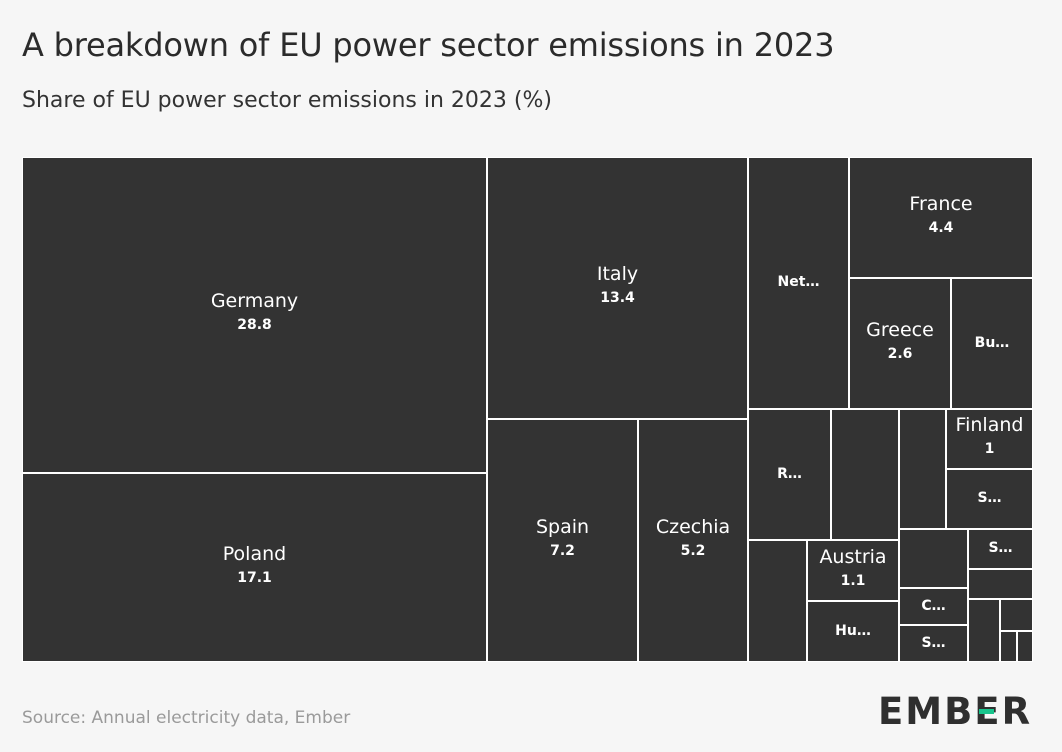 The width and height of the screenshot is (1062, 752). What do you see at coordinates (989, 439) in the screenshot?
I see `treemap-cell: Finland 1` at bounding box center [989, 439].